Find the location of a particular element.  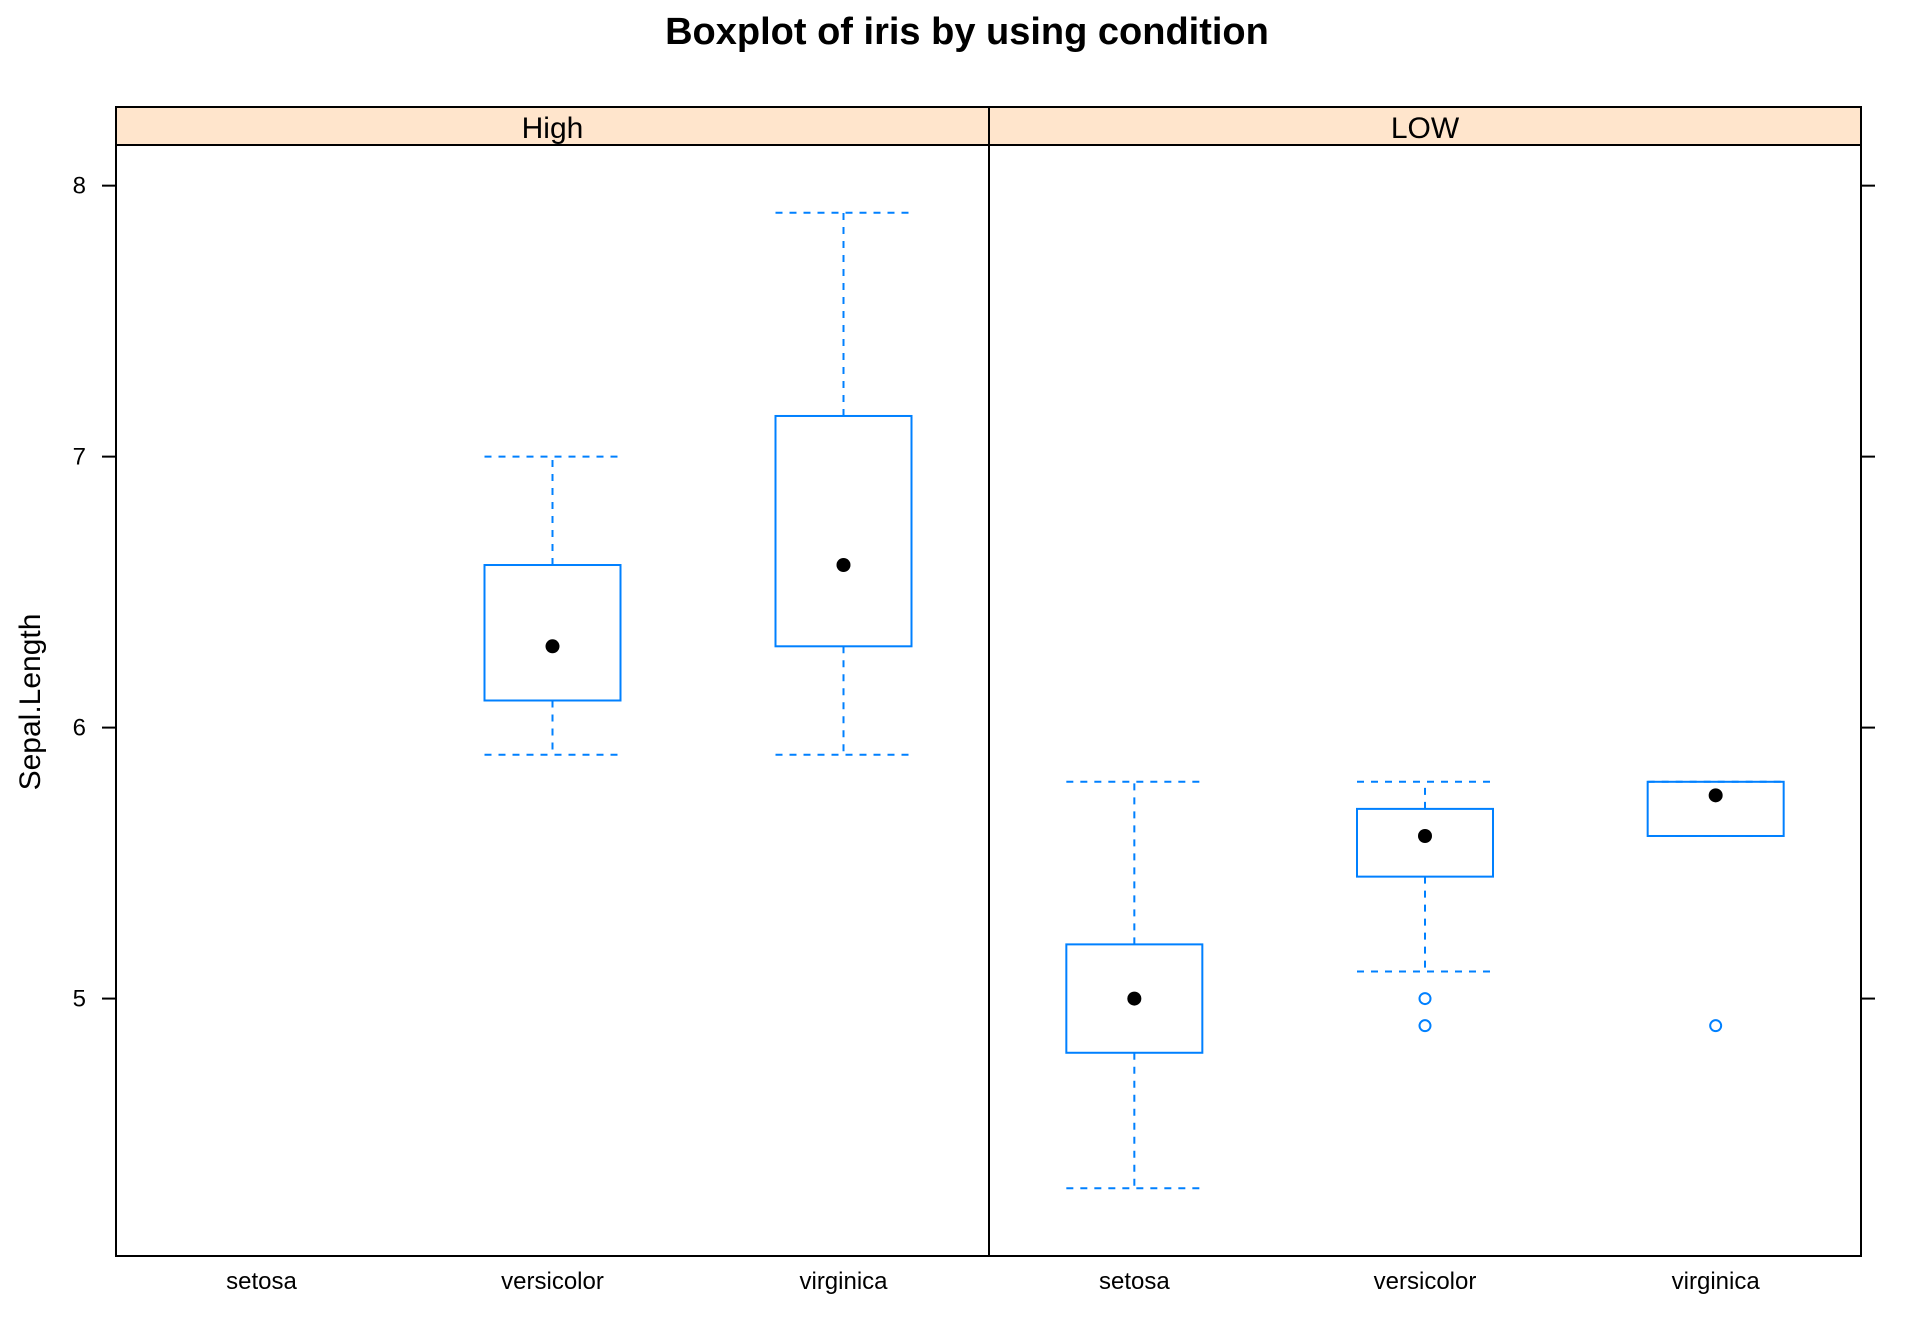

chart-title: Boxplot of iris by using condition is located at coordinates (967, 32).